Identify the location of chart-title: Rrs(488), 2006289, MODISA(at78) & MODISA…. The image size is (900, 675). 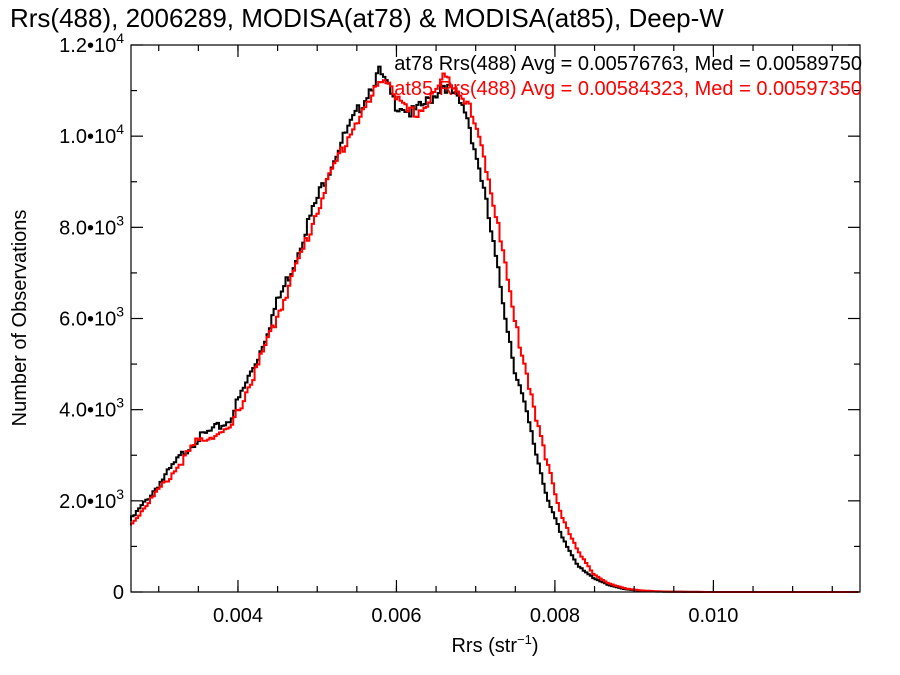
(367, 18).